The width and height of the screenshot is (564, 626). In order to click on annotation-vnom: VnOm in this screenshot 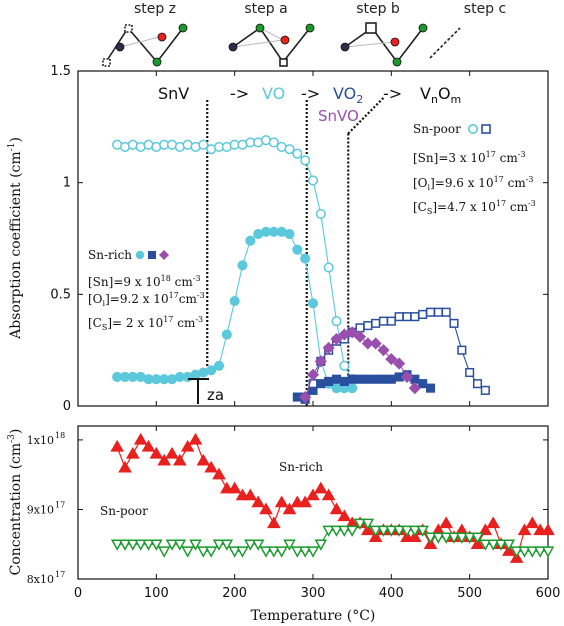, I will do `click(440, 95)`.